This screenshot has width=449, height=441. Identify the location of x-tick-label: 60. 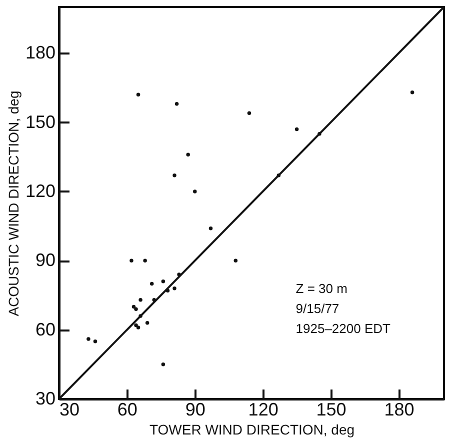
(127, 410).